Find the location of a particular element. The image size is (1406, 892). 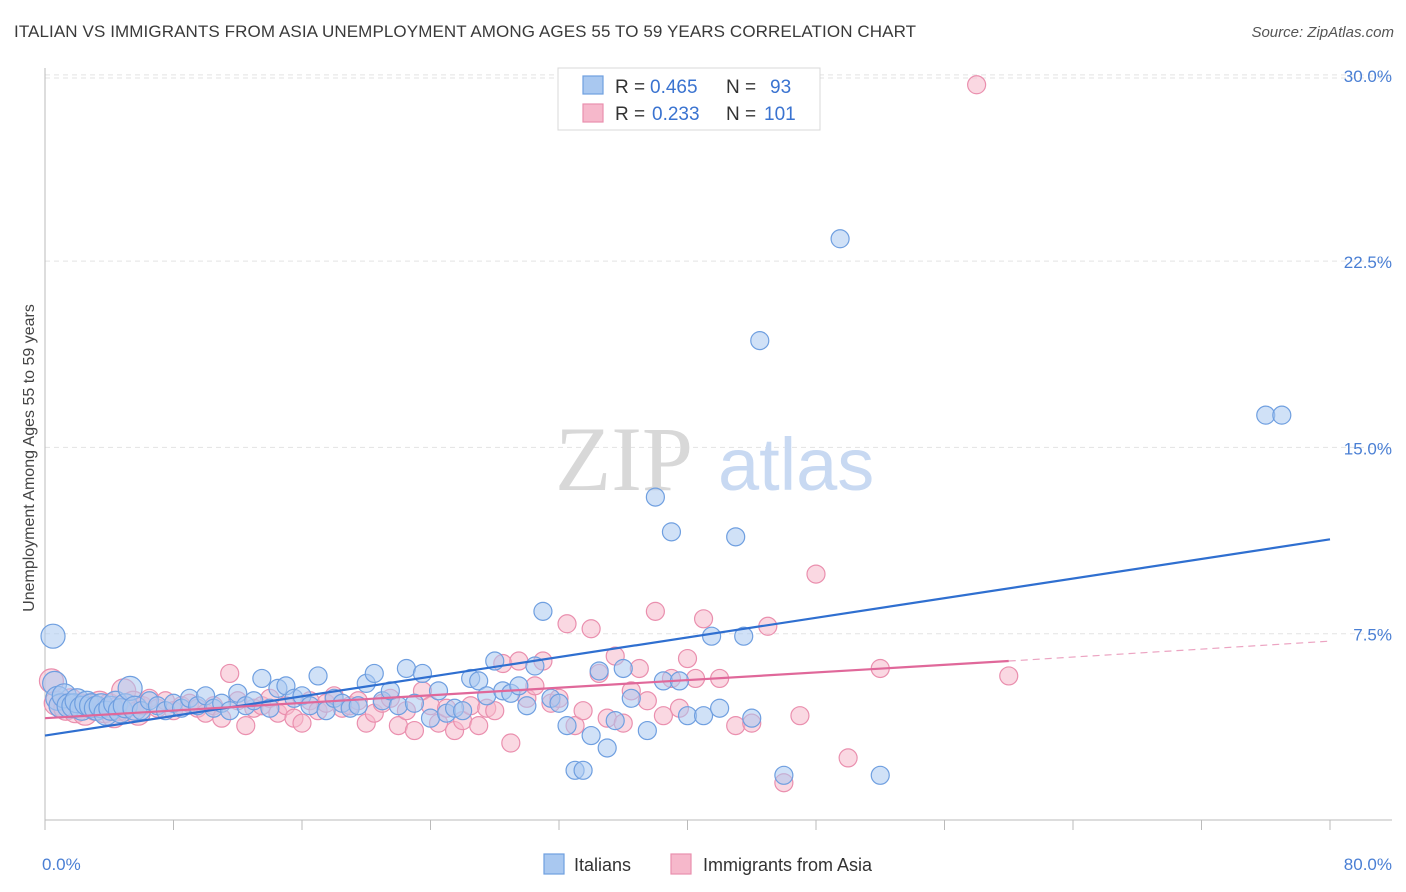

chart-source: Source: ZipAtlas.com is located at coordinates (1322, 32).